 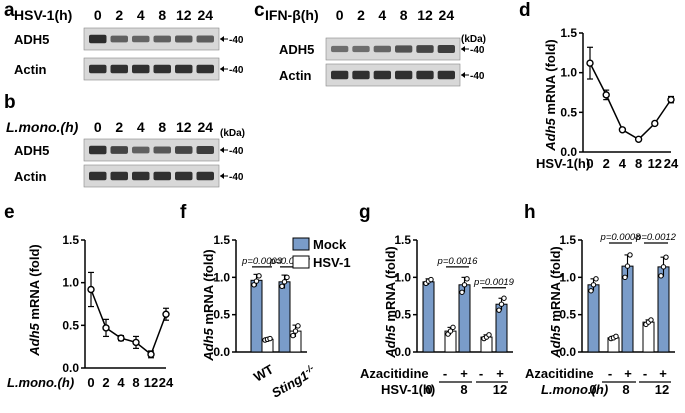 What do you see at coordinates (296, 49) in the screenshot?
I see `blot-c-row-label: ADH5` at bounding box center [296, 49].